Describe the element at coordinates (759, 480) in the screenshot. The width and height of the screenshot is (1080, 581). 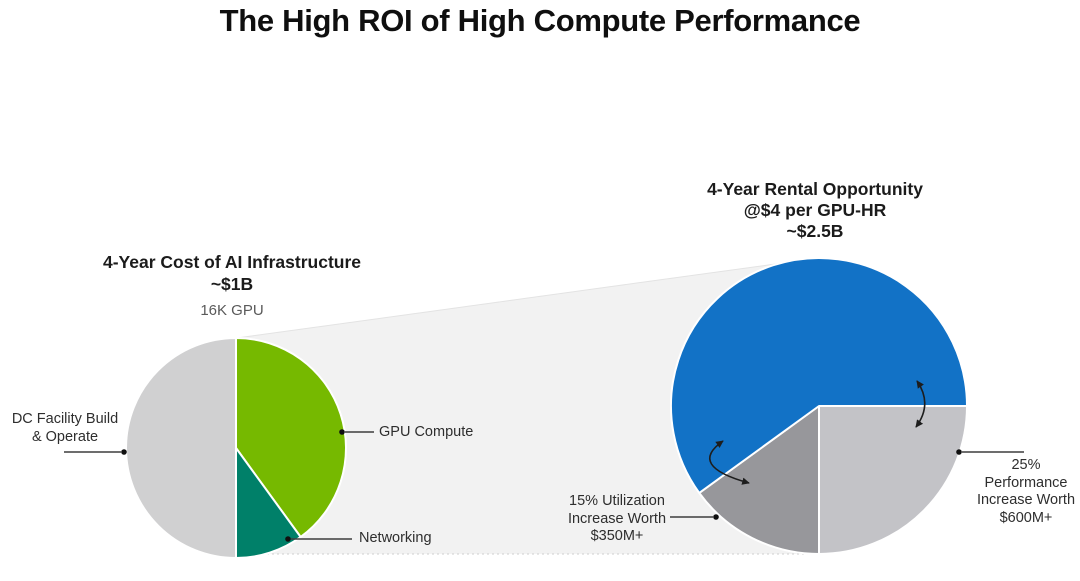
I see `pie-slice-15-utilization-increase-worth-350m` at that location.